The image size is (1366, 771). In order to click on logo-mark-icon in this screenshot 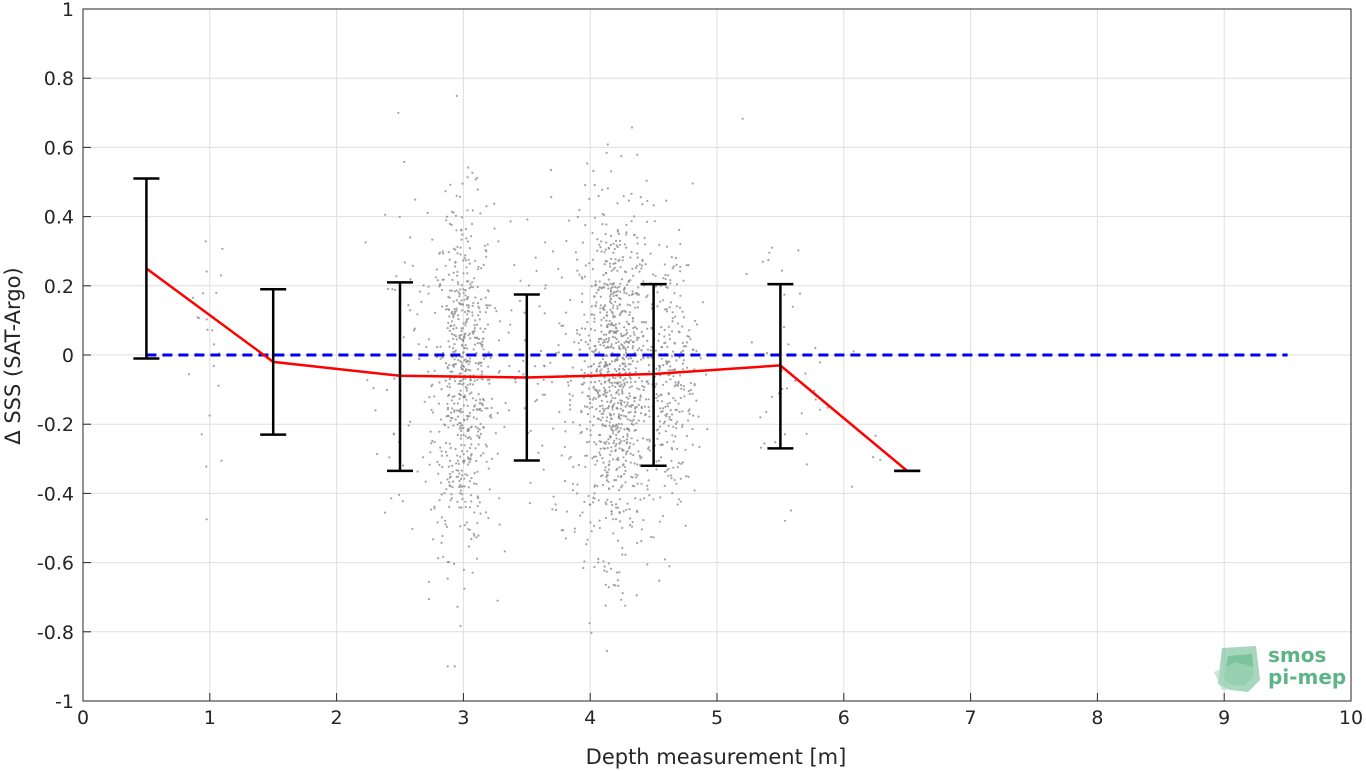, I will do `click(1237, 669)`.